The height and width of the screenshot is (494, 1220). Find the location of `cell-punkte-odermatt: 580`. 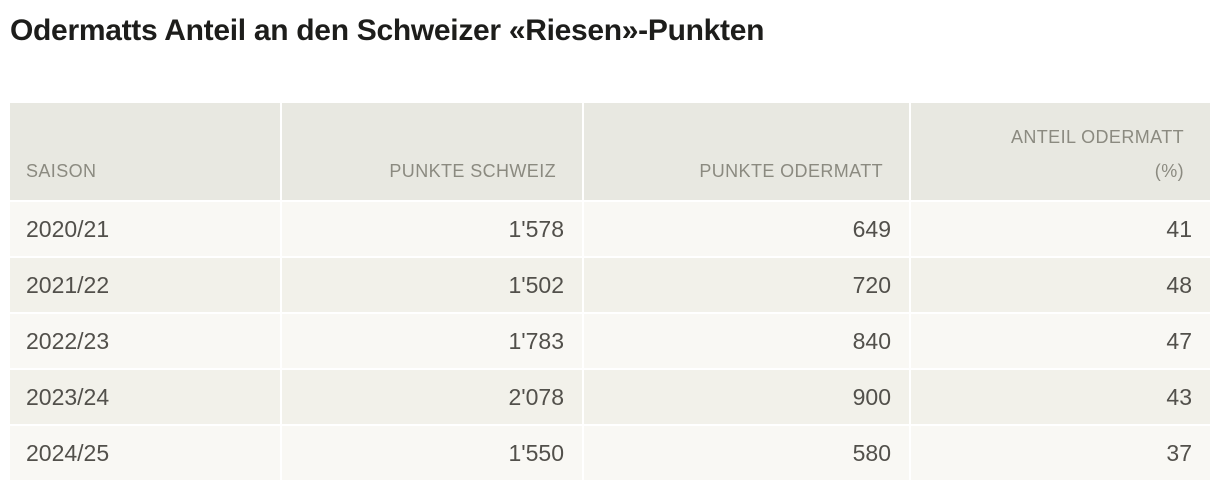

cell-punkte-odermatt: 580 is located at coordinates (745, 454).